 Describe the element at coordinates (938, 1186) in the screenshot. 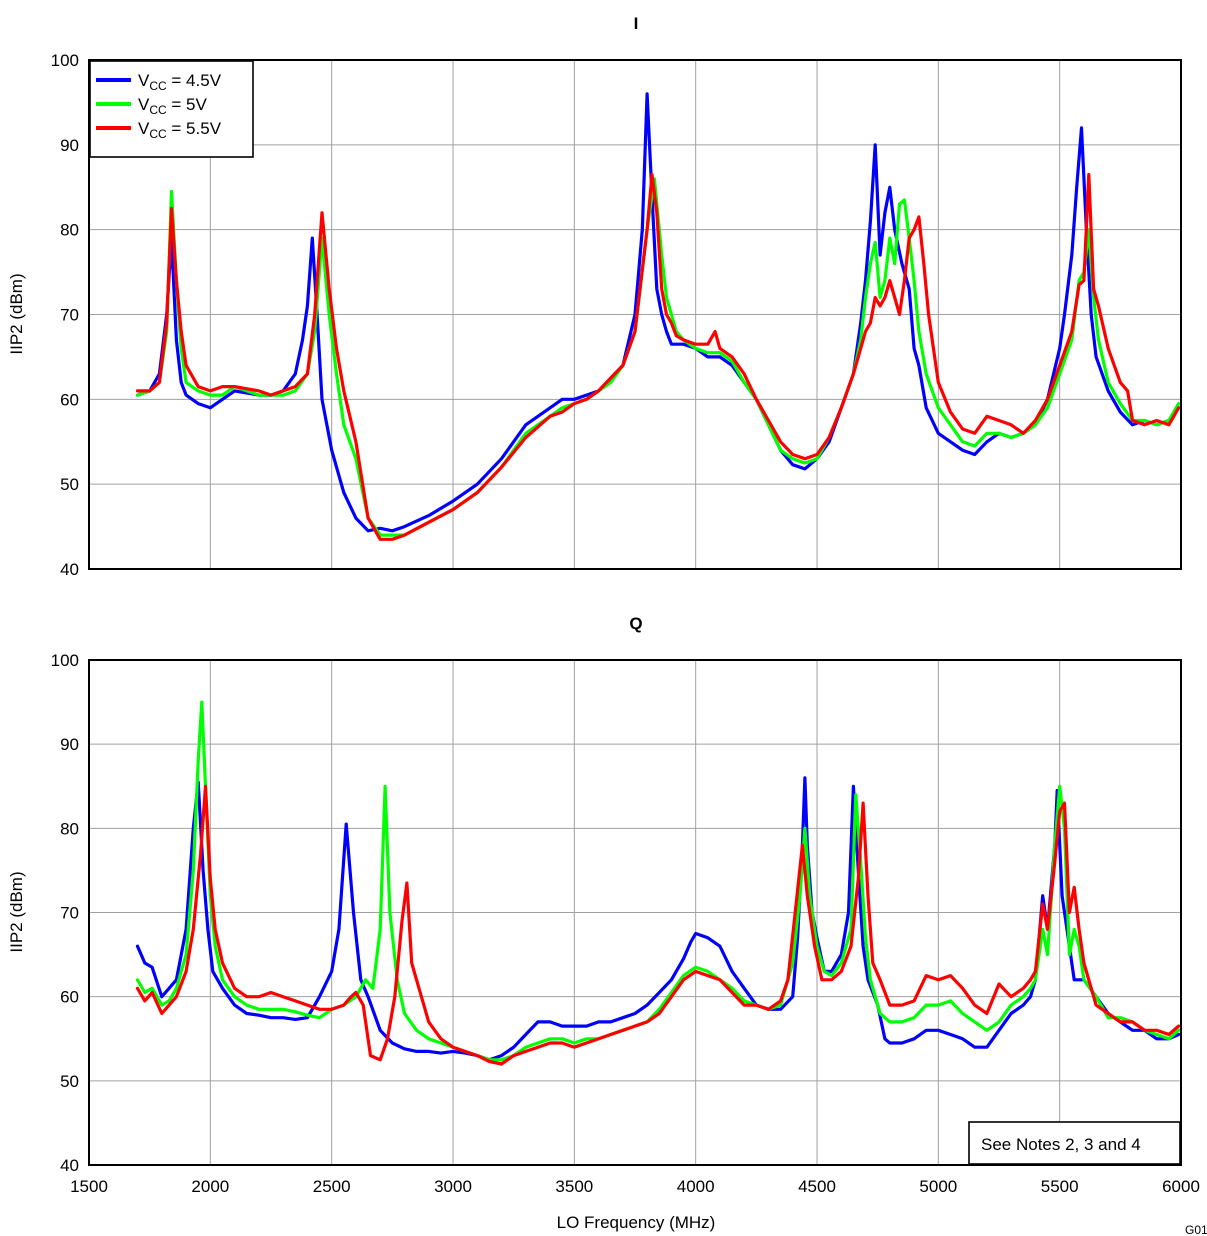

I see `x-tick-label: 5000` at that location.